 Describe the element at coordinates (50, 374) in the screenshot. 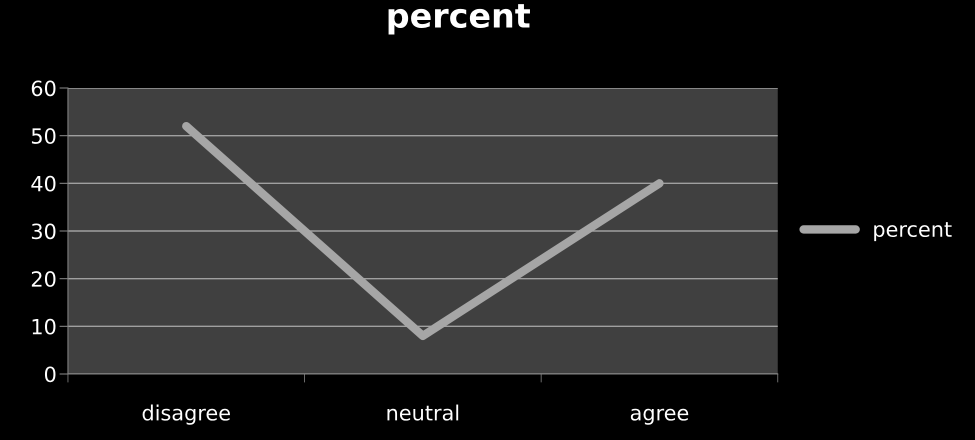

I see `y-tick-label: 0` at that location.